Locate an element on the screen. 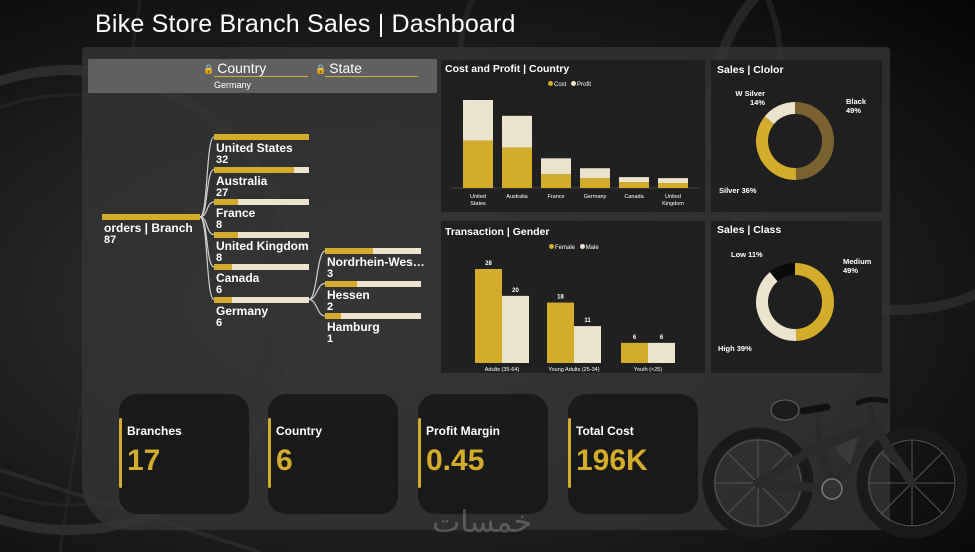  node-value: 3 is located at coordinates (330, 274).